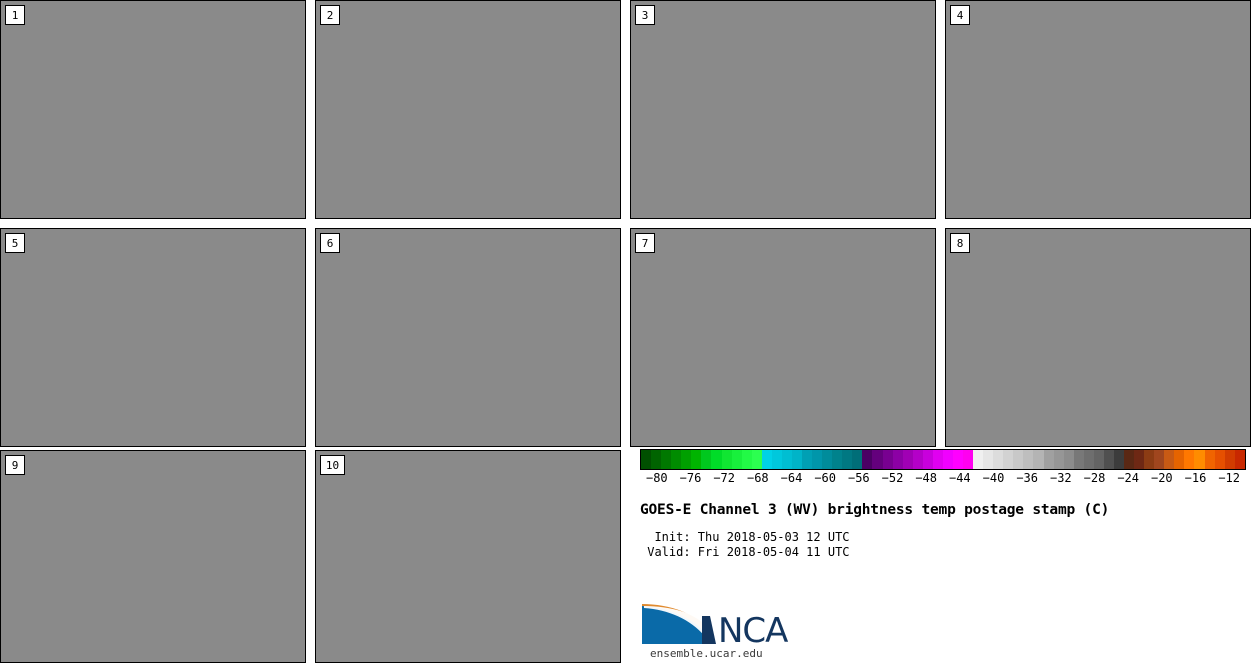 The width and height of the screenshot is (1260, 663). I want to click on panel-6: 6, so click(468, 337).